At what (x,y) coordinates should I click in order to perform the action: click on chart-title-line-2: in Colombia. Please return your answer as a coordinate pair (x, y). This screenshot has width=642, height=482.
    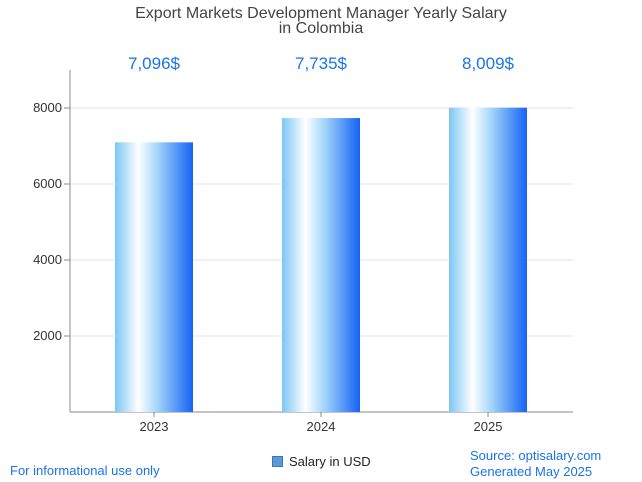
    Looking at the image, I should click on (321, 28).